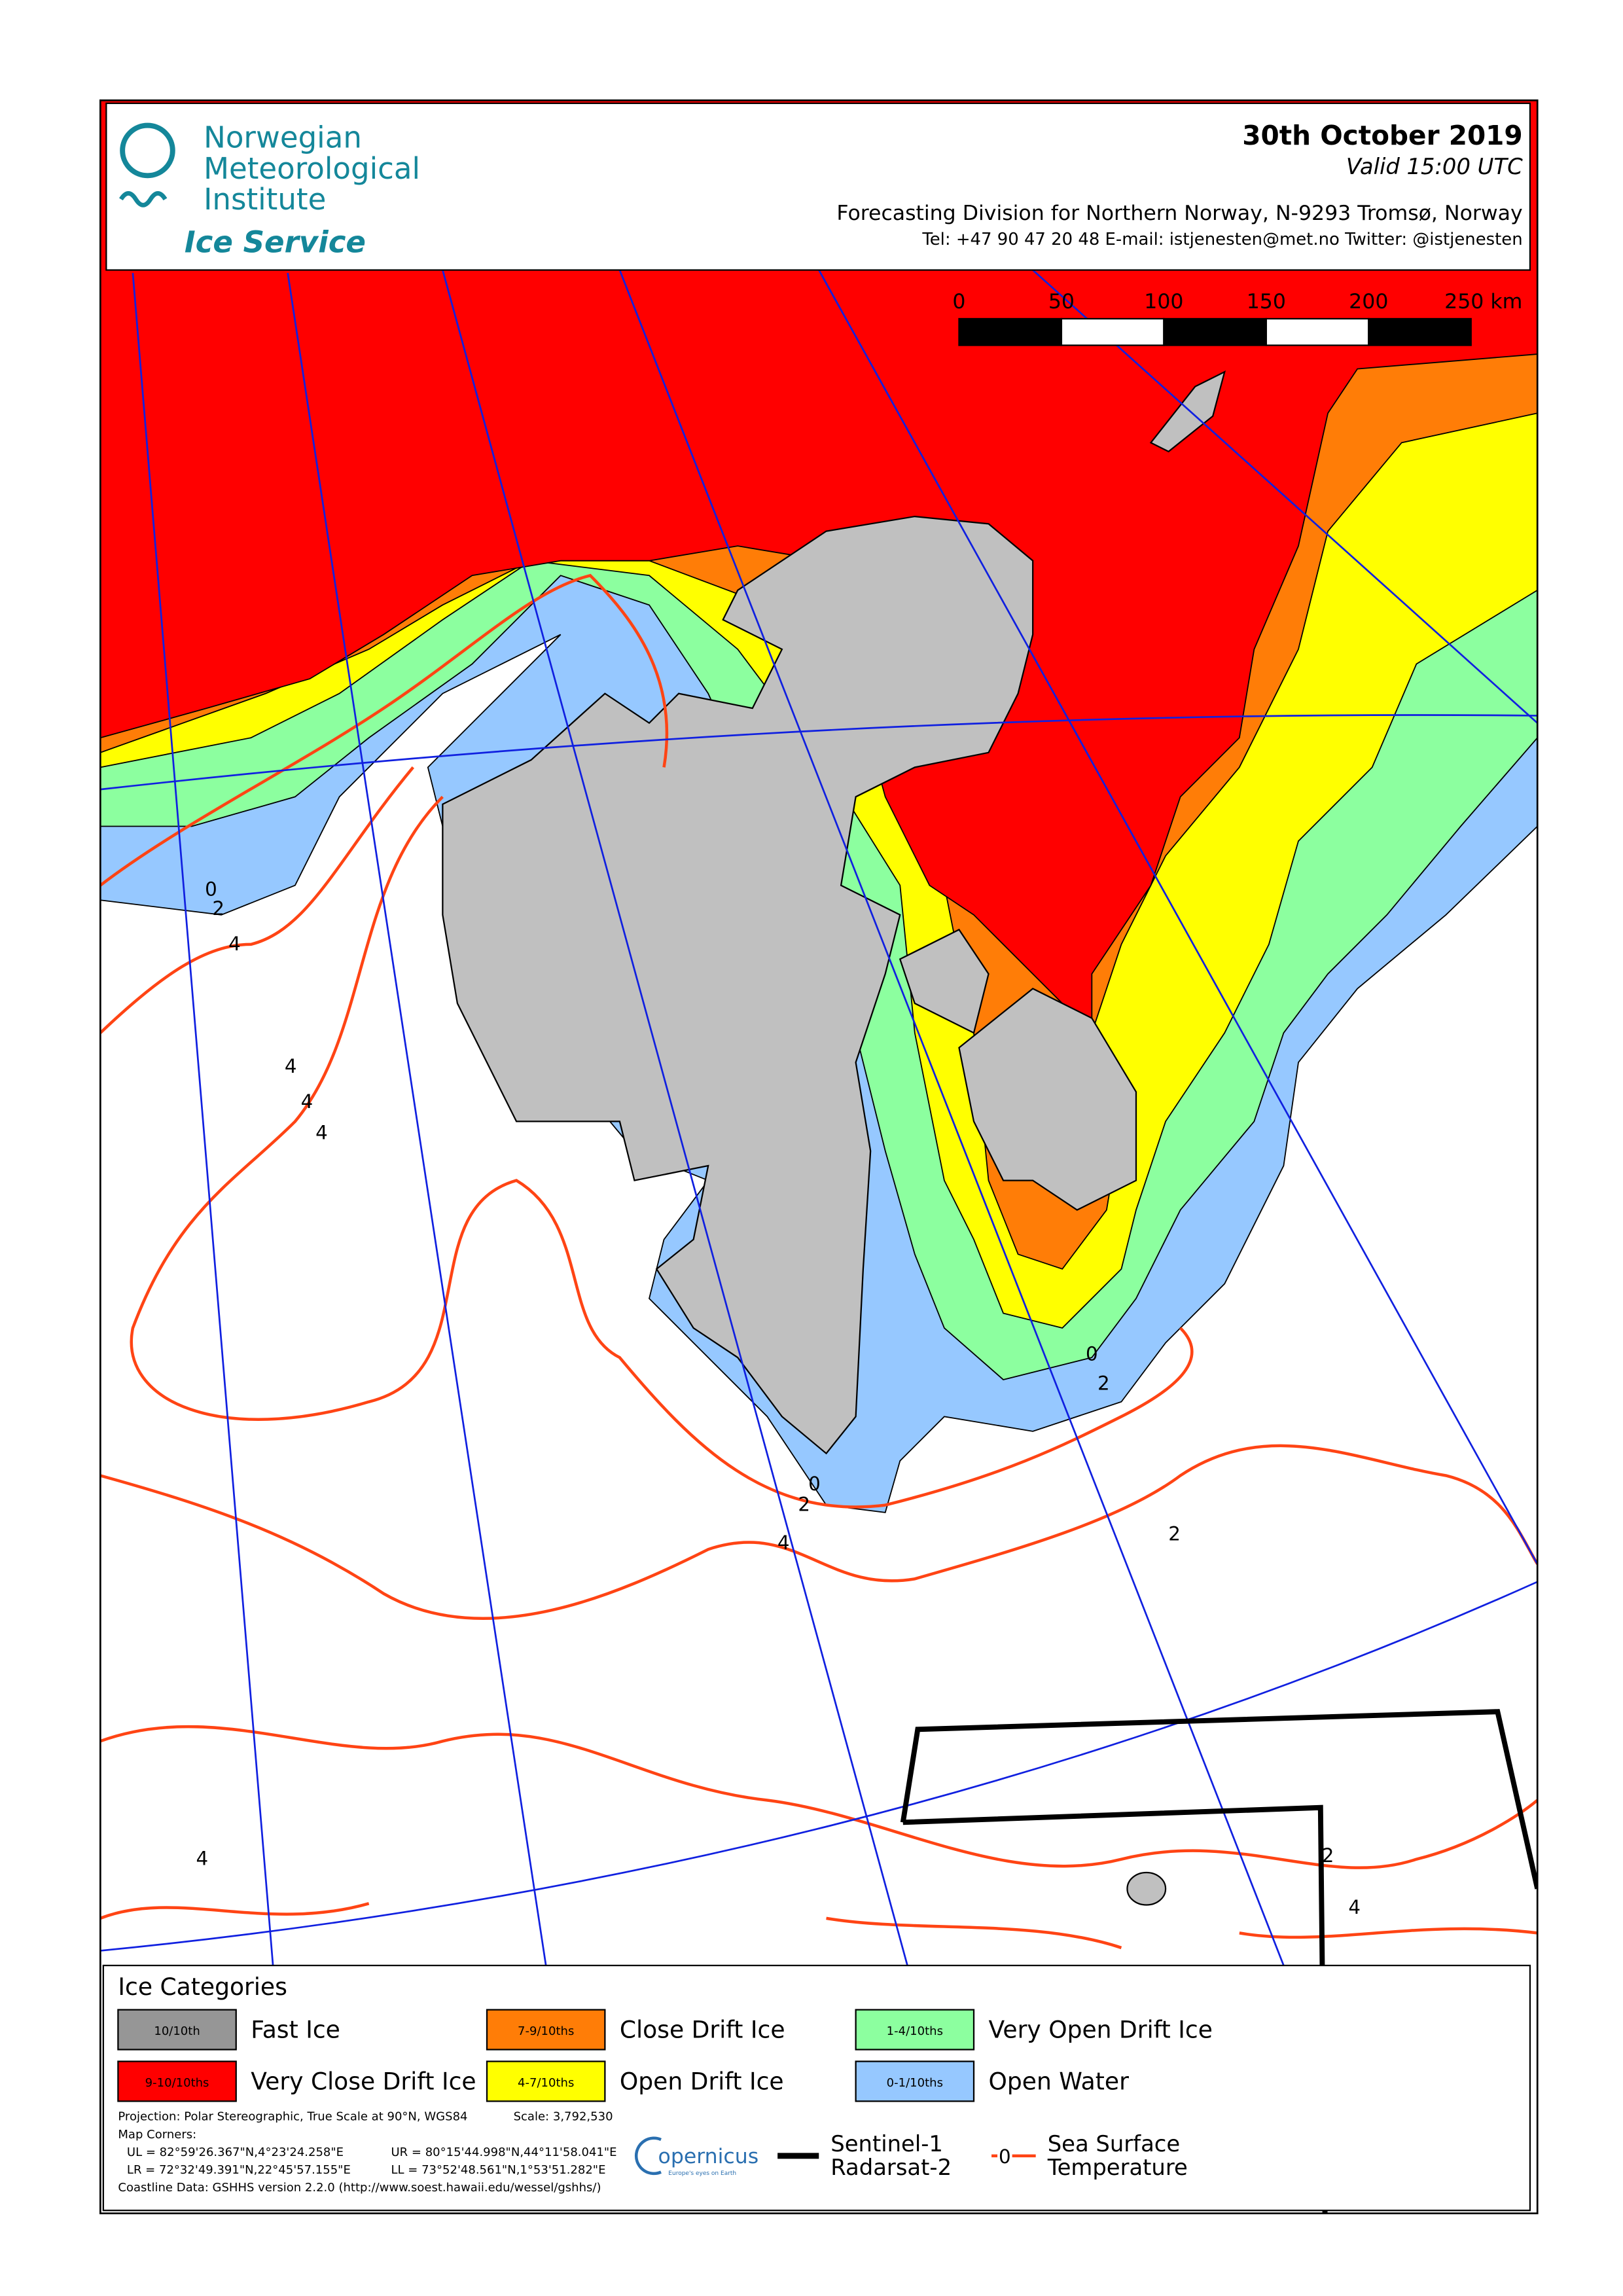 This screenshot has width=1623, height=2296. I want to click on edgeoya, so click(1047, 1099).